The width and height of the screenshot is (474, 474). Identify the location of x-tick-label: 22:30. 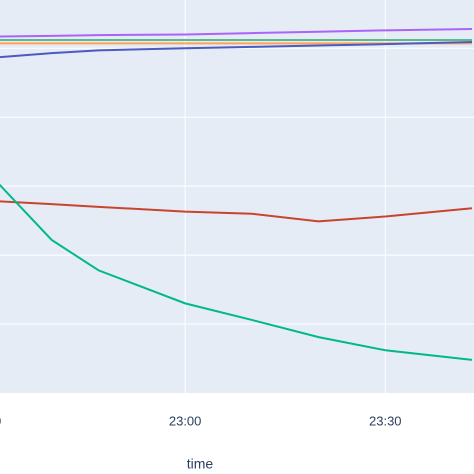
(0, 420).